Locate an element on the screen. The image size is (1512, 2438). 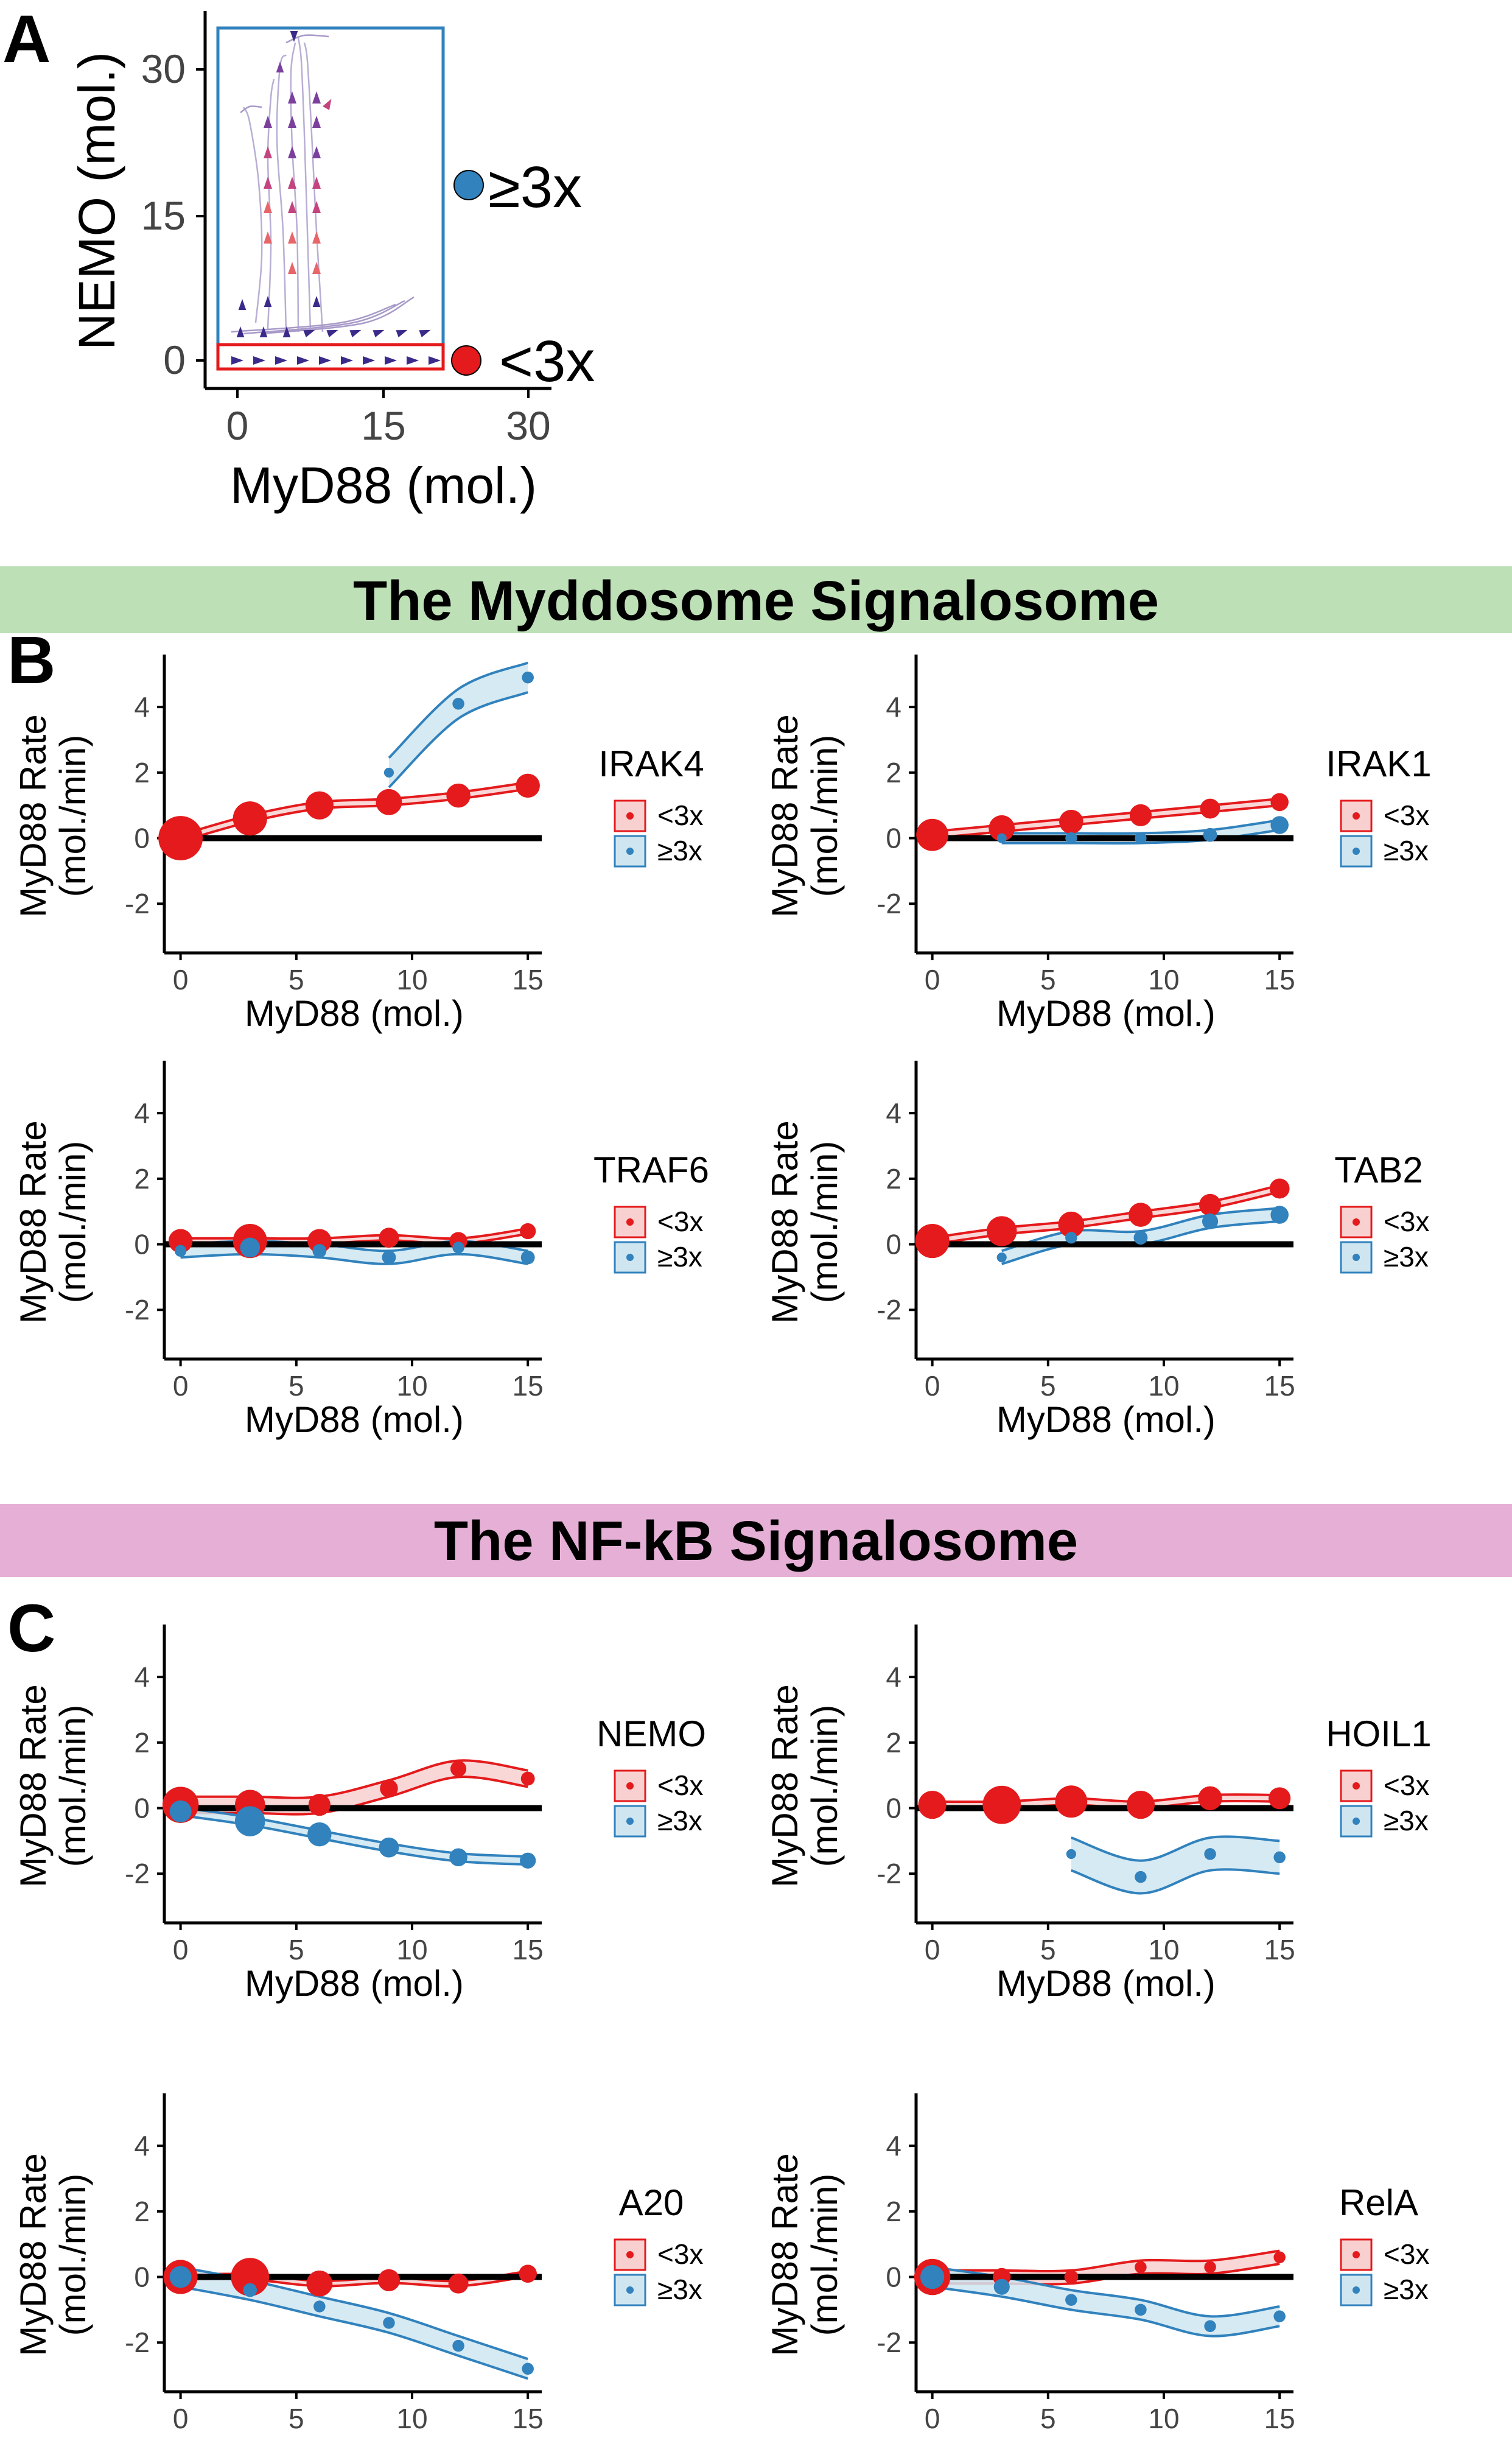
panel-a-x-axis-title: MyD88 (mol.) is located at coordinates (383, 486).